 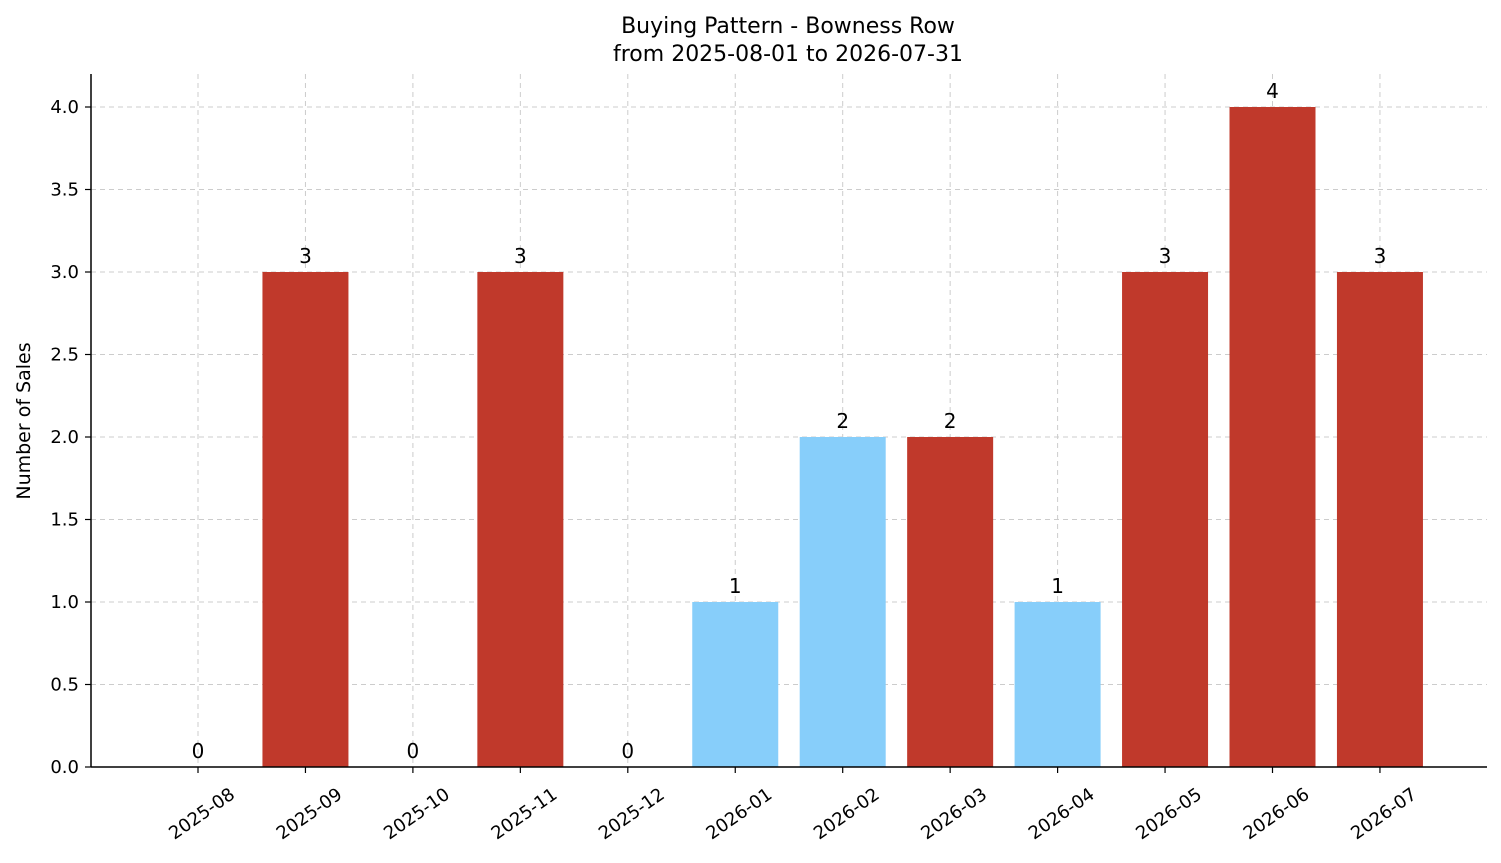 I want to click on data-label-2025-11: 3, so click(x=520, y=256).